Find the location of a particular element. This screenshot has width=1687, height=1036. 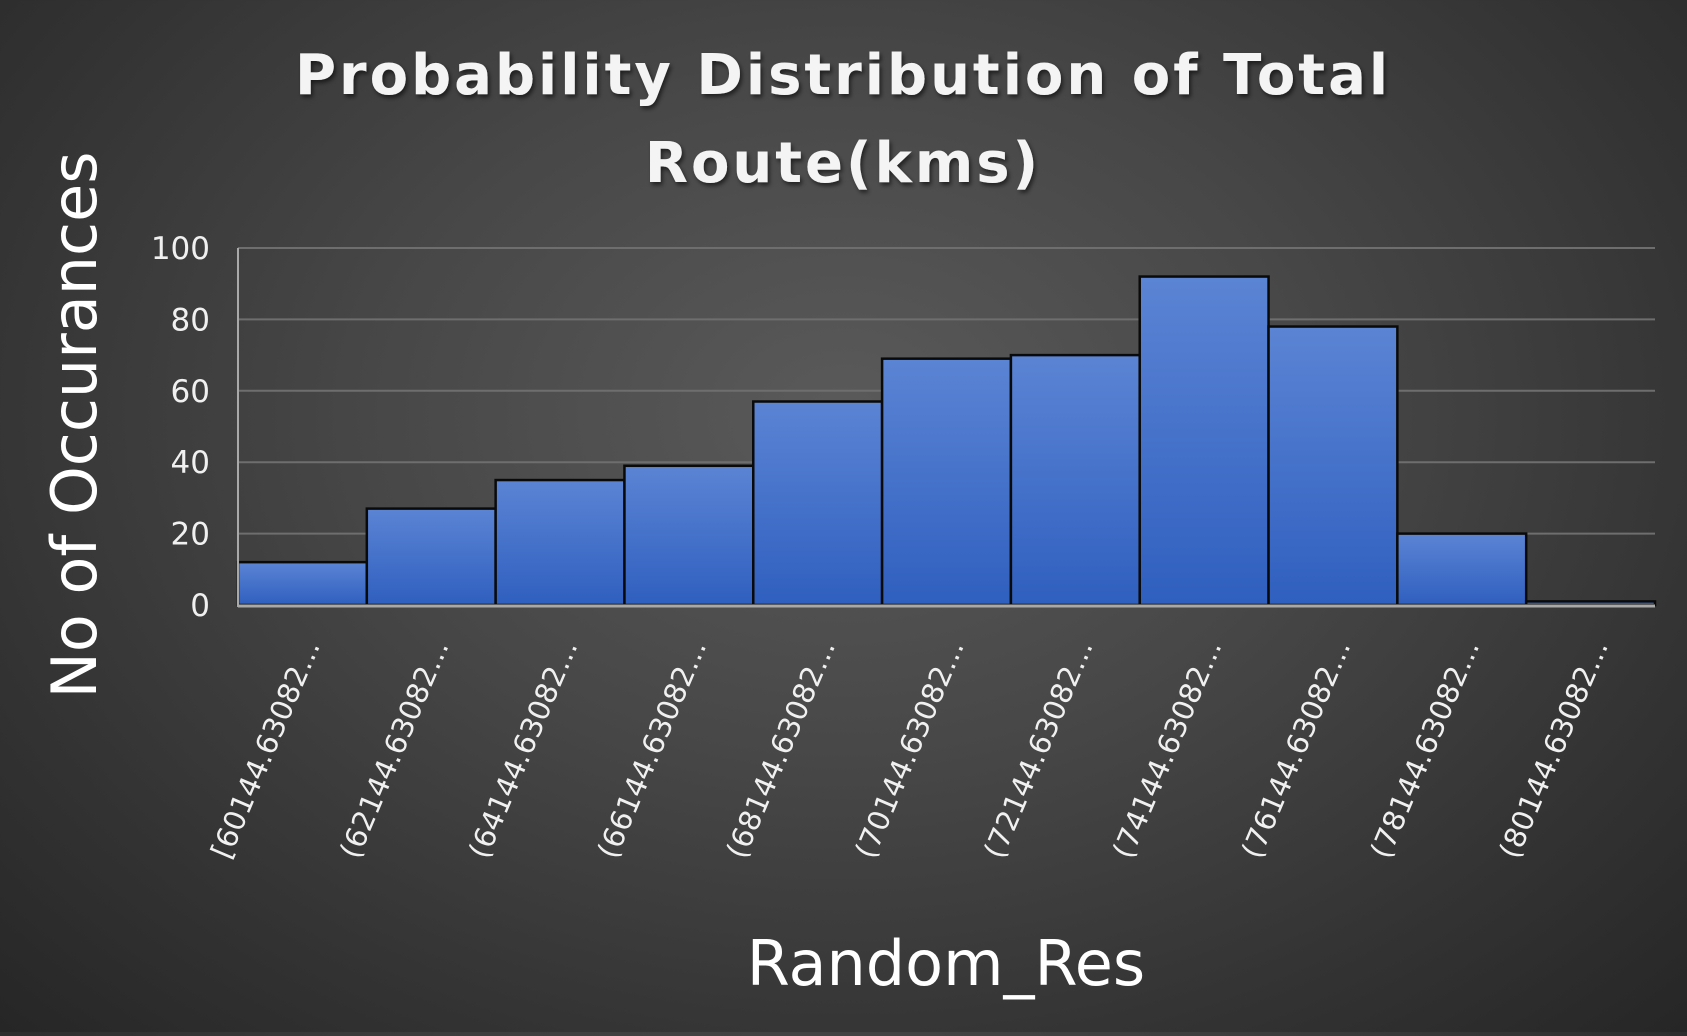

chart-title-line-1: Probability Distribution of Total is located at coordinates (843, 75).